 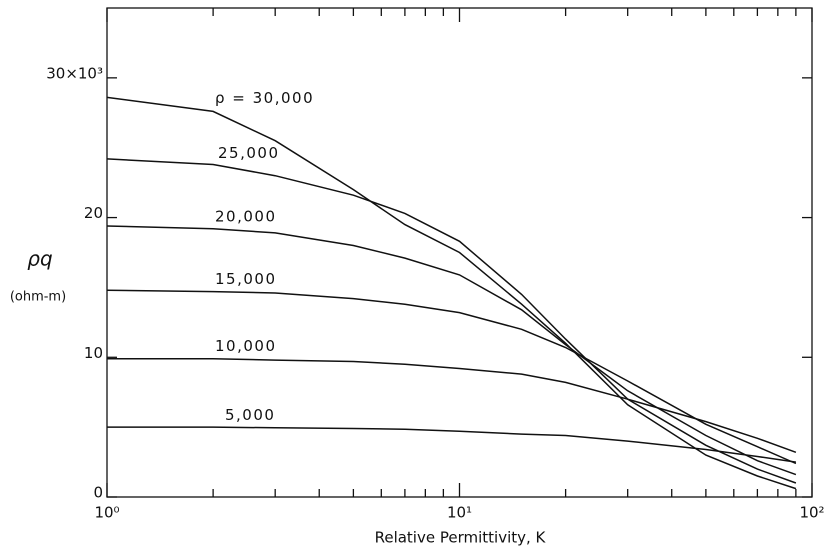 I want to click on y-axis-label: ρq, so click(x=39, y=259).